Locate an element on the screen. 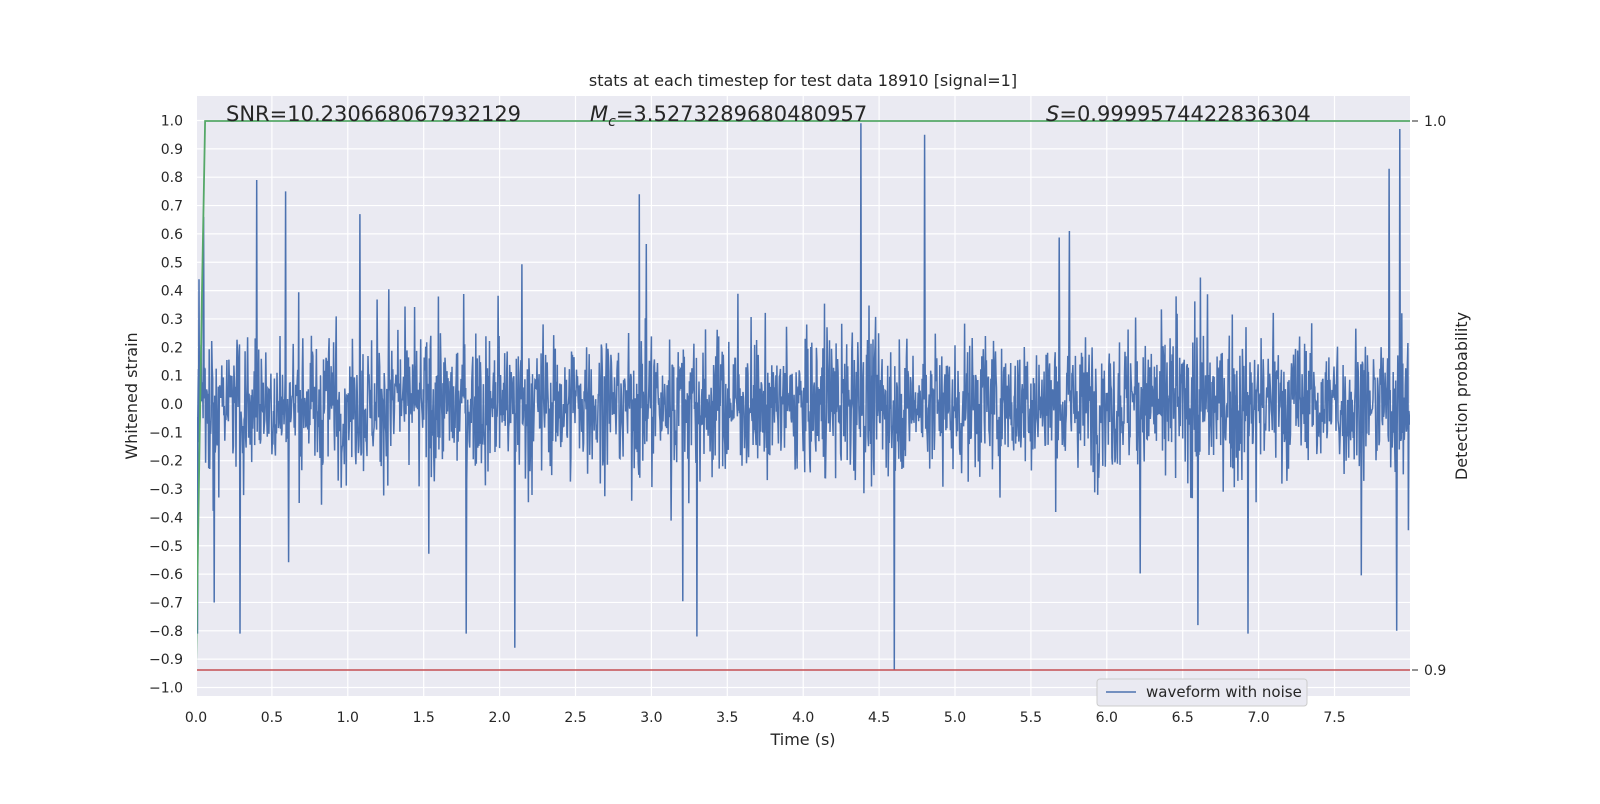 This screenshot has width=1600, height=804. right-tick-label: 1.0 is located at coordinates (1435, 122).